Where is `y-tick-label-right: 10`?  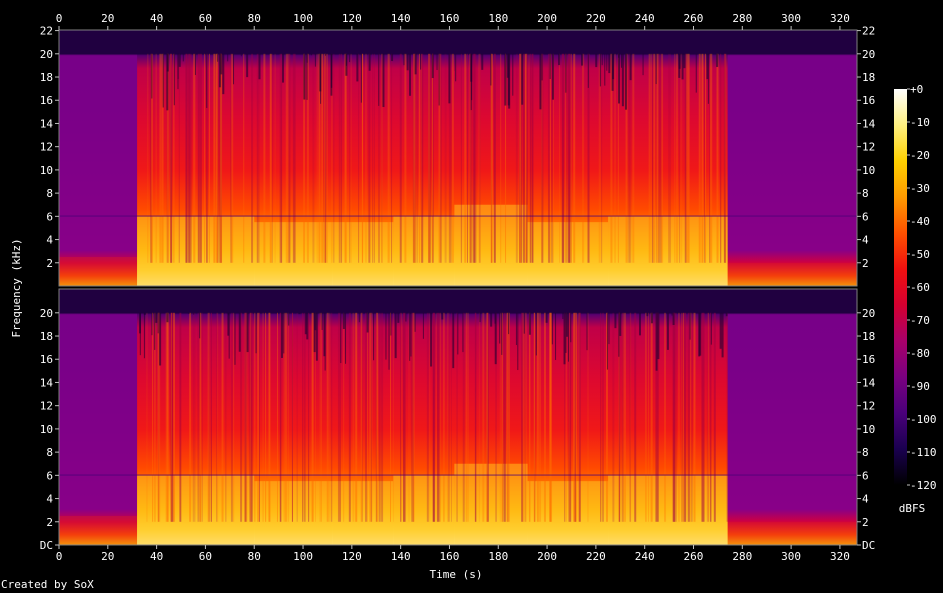
y-tick-label-right: 10 is located at coordinates (868, 170).